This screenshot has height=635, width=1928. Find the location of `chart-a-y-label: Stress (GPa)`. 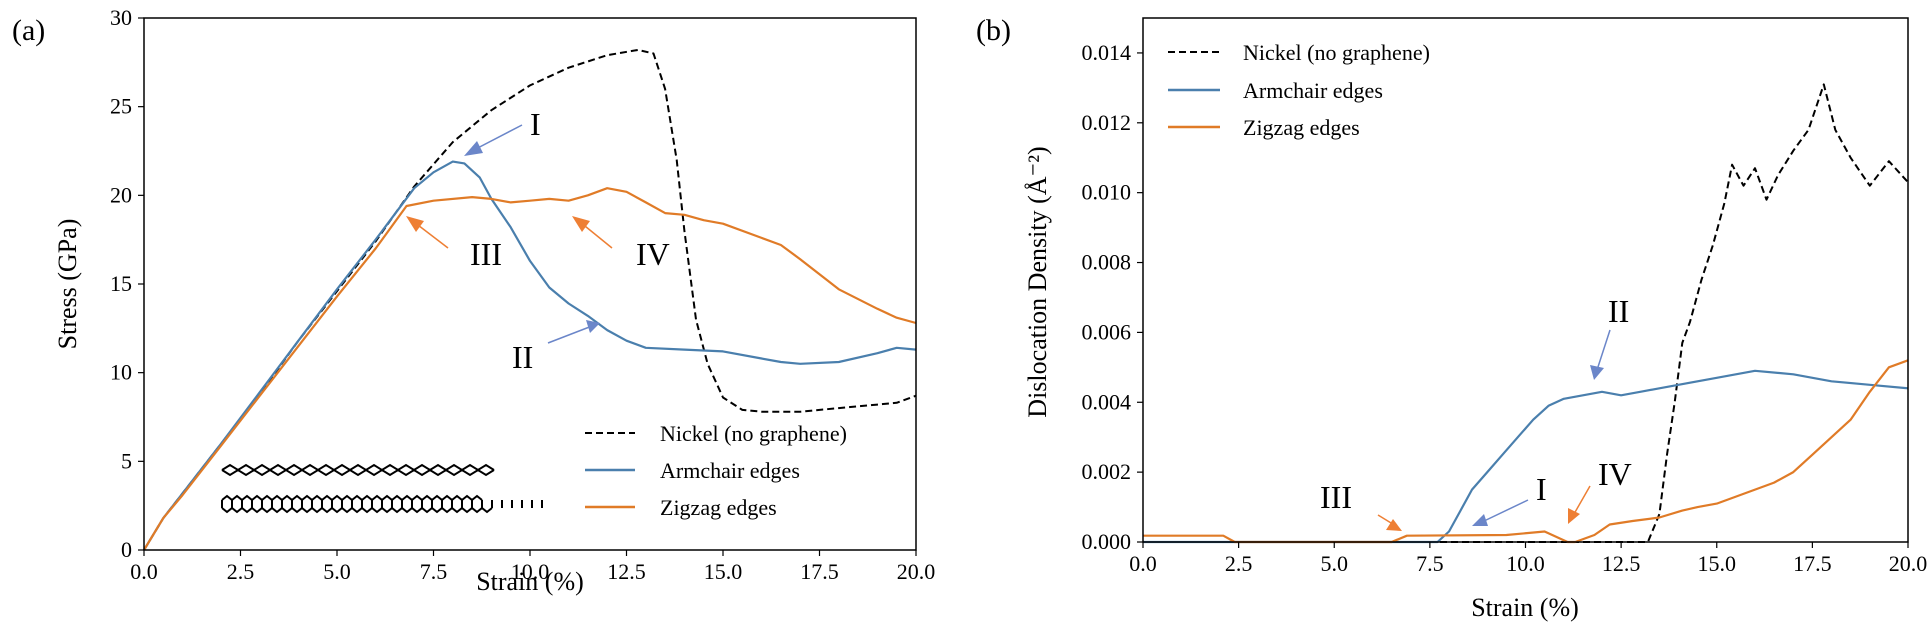

chart-a-y-label: Stress (GPa) is located at coordinates (67, 284).